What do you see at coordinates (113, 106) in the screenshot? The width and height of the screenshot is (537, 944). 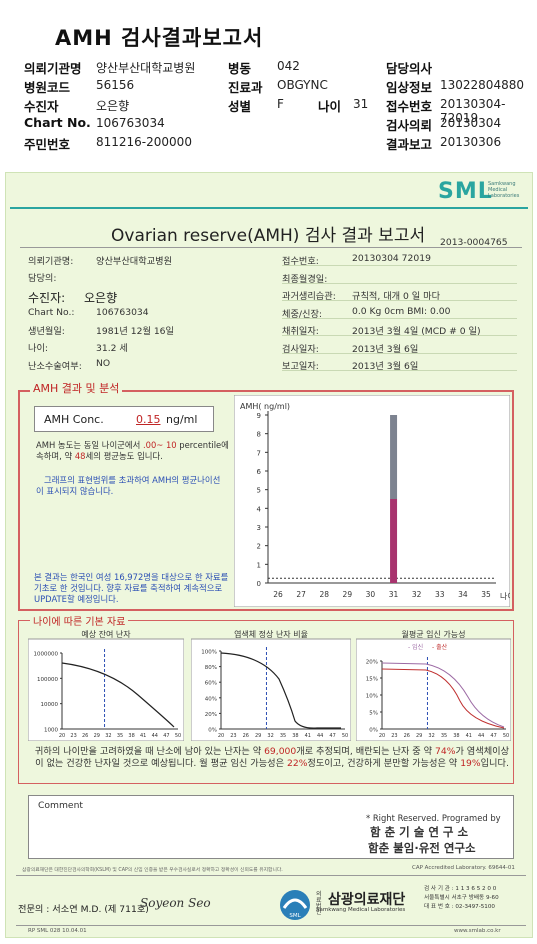 I see `header-value: 오은향` at bounding box center [113, 106].